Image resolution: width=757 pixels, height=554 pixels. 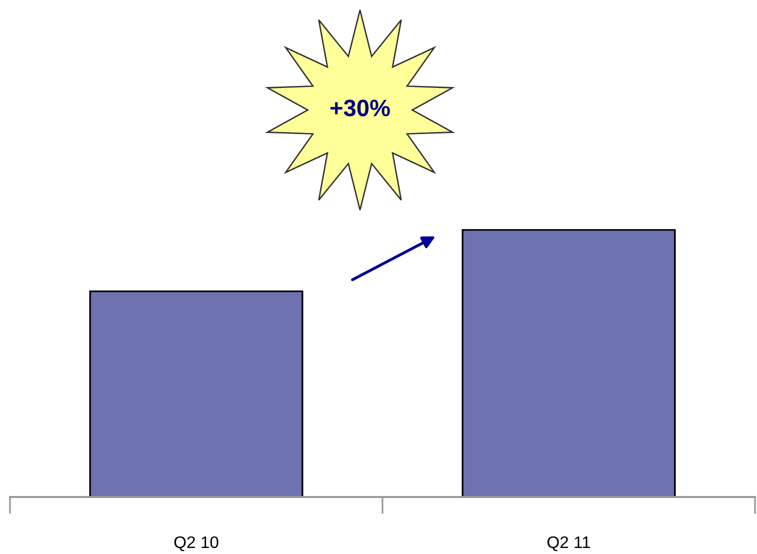 What do you see at coordinates (360, 108) in the screenshot?
I see `text: +30%` at bounding box center [360, 108].